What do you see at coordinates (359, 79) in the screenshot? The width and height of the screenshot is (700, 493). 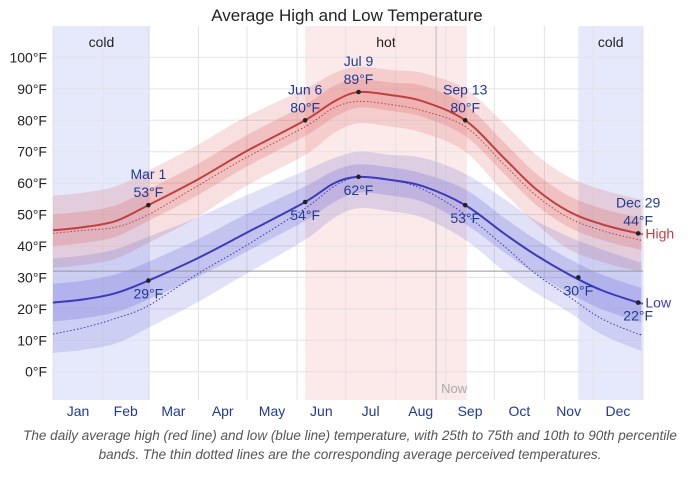 I see `annotation-value-4: 89°F` at bounding box center [359, 79].